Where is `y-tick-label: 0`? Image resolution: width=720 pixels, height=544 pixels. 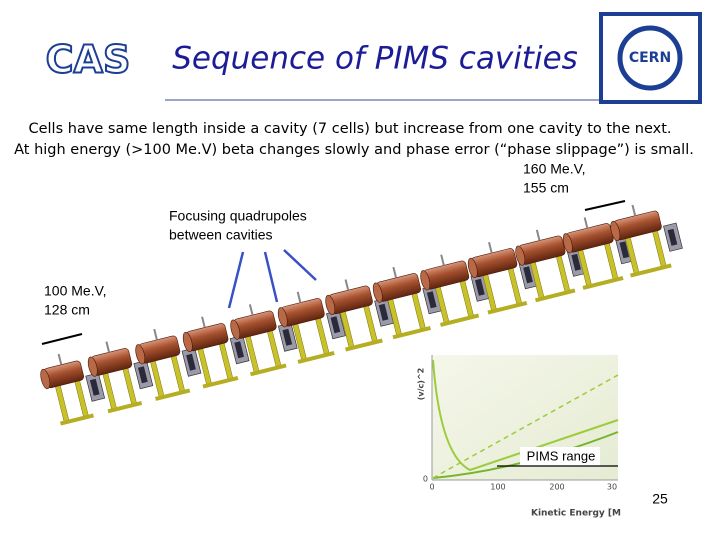 y-tick-label: 0 is located at coordinates (425, 479).